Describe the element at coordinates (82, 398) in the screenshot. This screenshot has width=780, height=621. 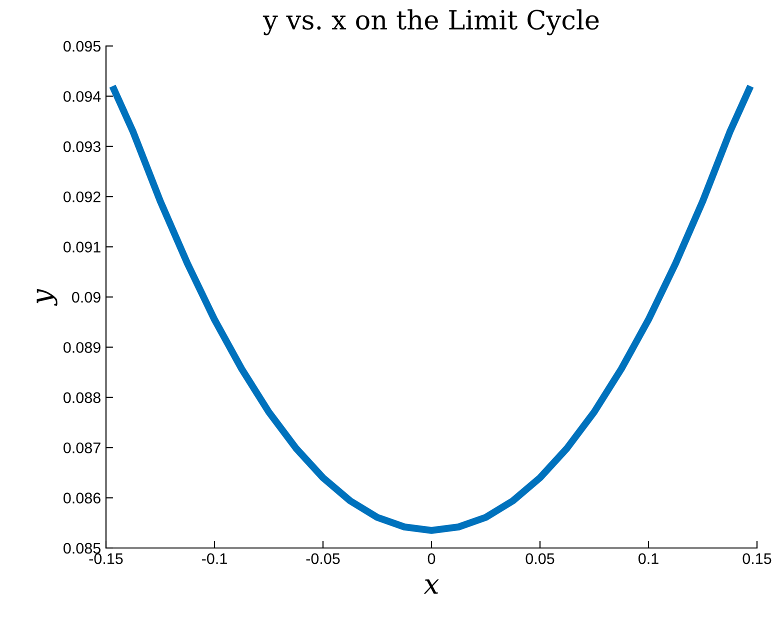
I see `y-tick-label: 0.088` at that location.